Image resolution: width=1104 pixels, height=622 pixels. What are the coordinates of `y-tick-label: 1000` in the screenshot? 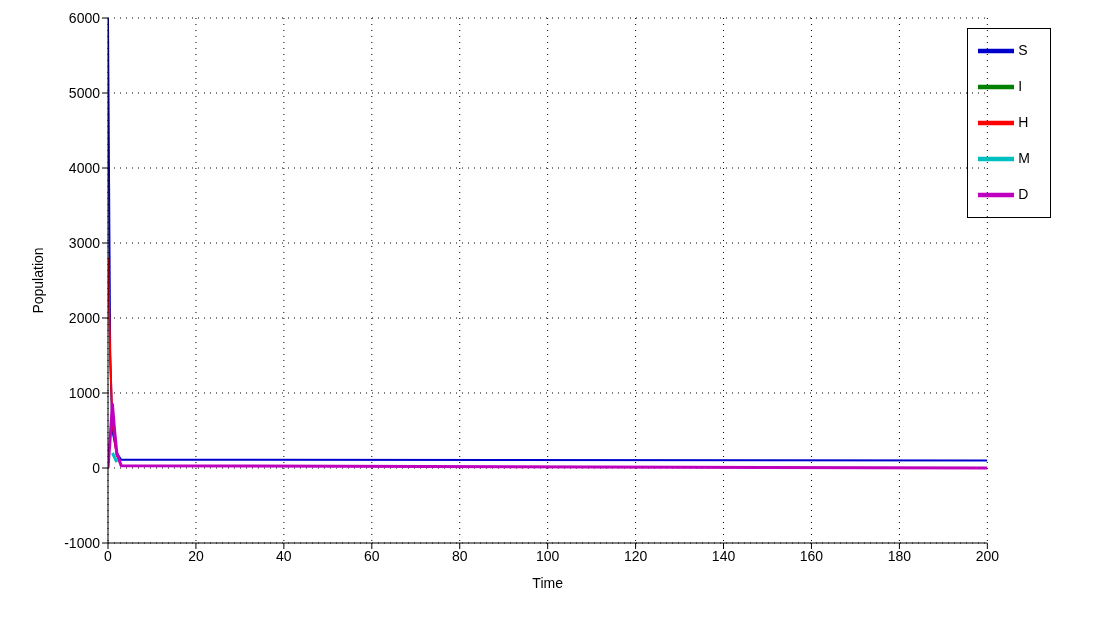 It's located at (84, 392).